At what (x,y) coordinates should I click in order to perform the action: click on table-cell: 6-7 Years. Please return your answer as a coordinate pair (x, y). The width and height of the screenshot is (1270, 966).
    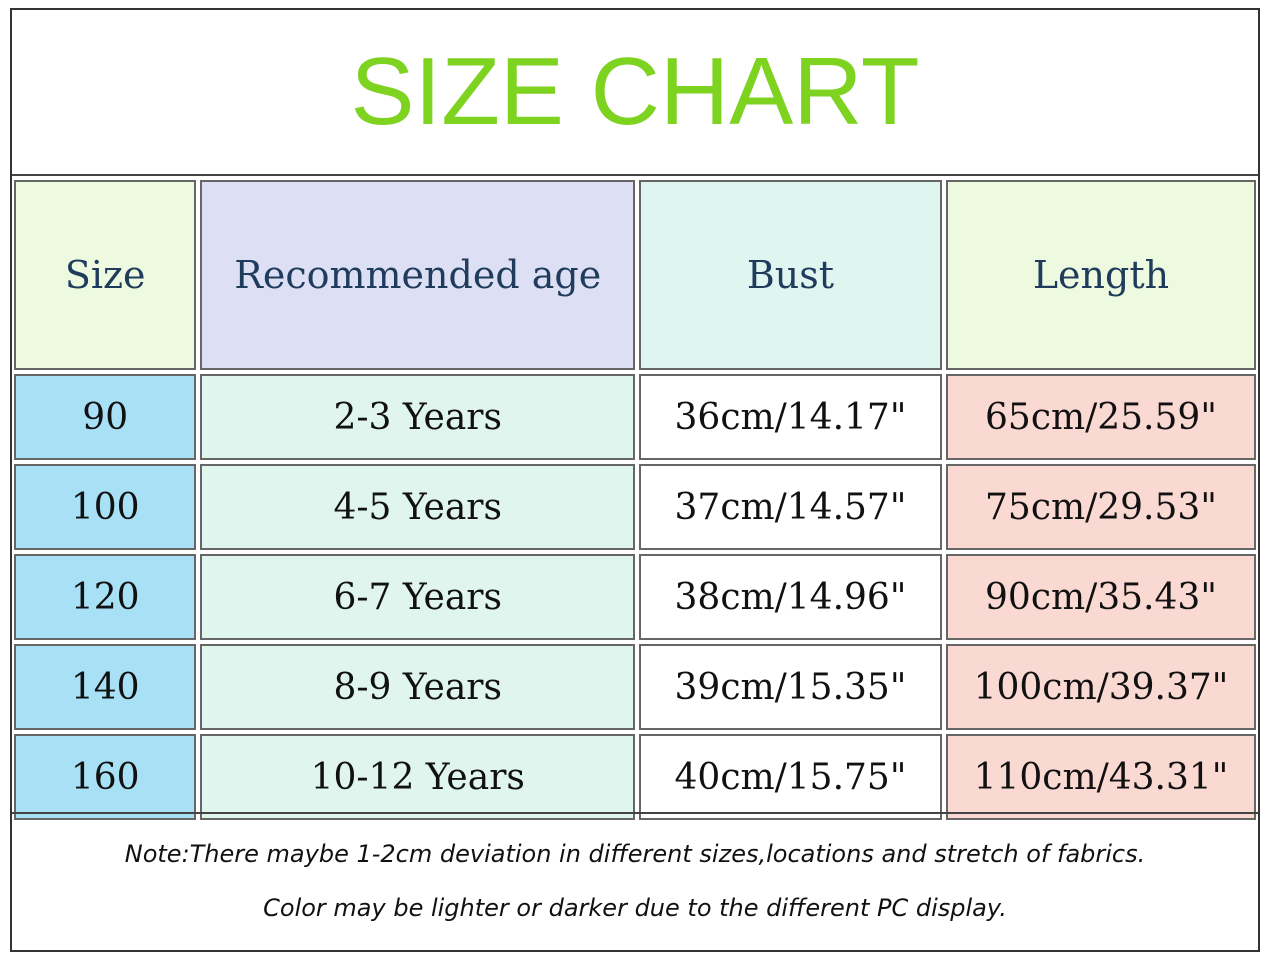
    Looking at the image, I should click on (418, 597).